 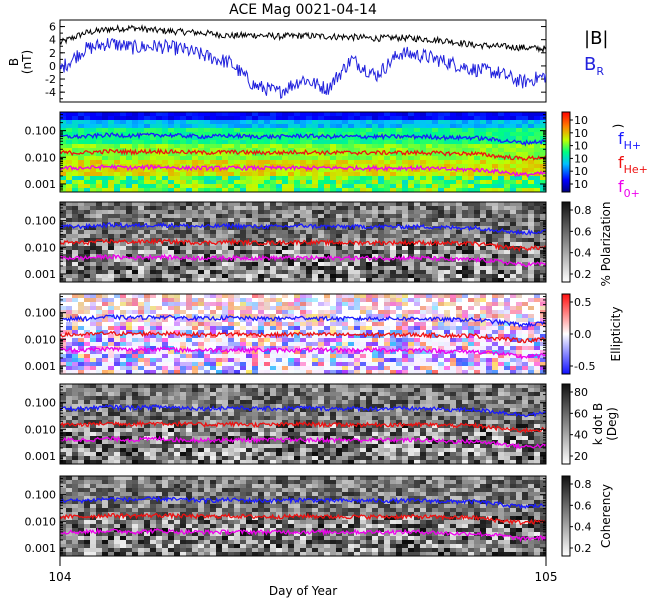 What do you see at coordinates (52, 53) in the screenshot?
I see `panel1-y-tick-label: 2` at bounding box center [52, 53].